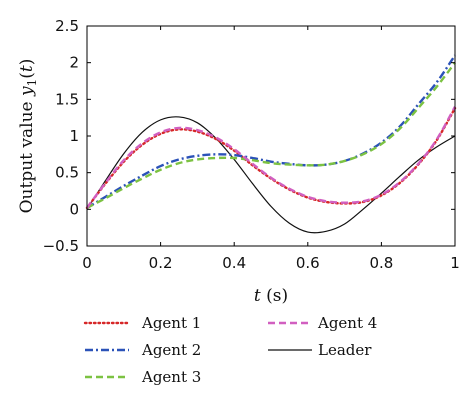  What do you see at coordinates (171, 377) in the screenshot?
I see `legend-label: Agent 3` at bounding box center [171, 377].